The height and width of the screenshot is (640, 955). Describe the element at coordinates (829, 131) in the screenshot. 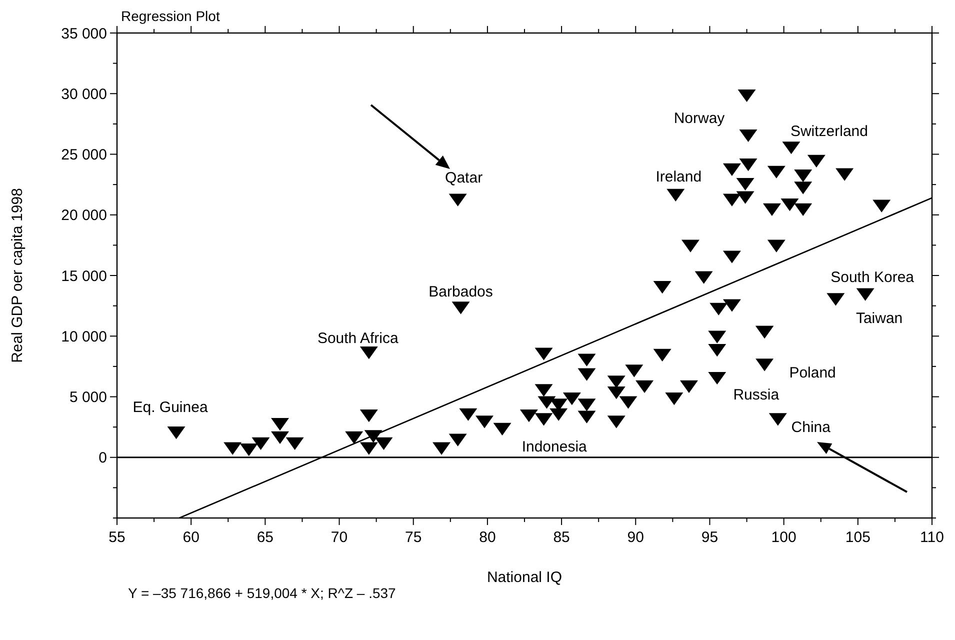

I see `annotation: Switzerland` at that location.